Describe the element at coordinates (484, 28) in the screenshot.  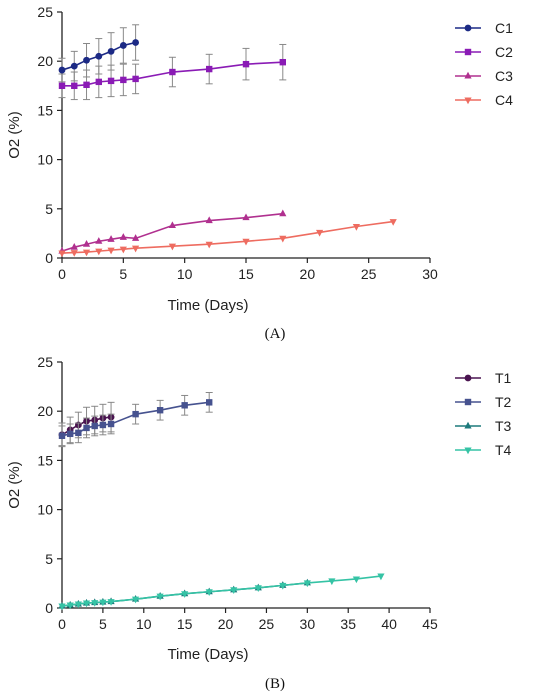
I see `legend-item-c1: C1` at that location.